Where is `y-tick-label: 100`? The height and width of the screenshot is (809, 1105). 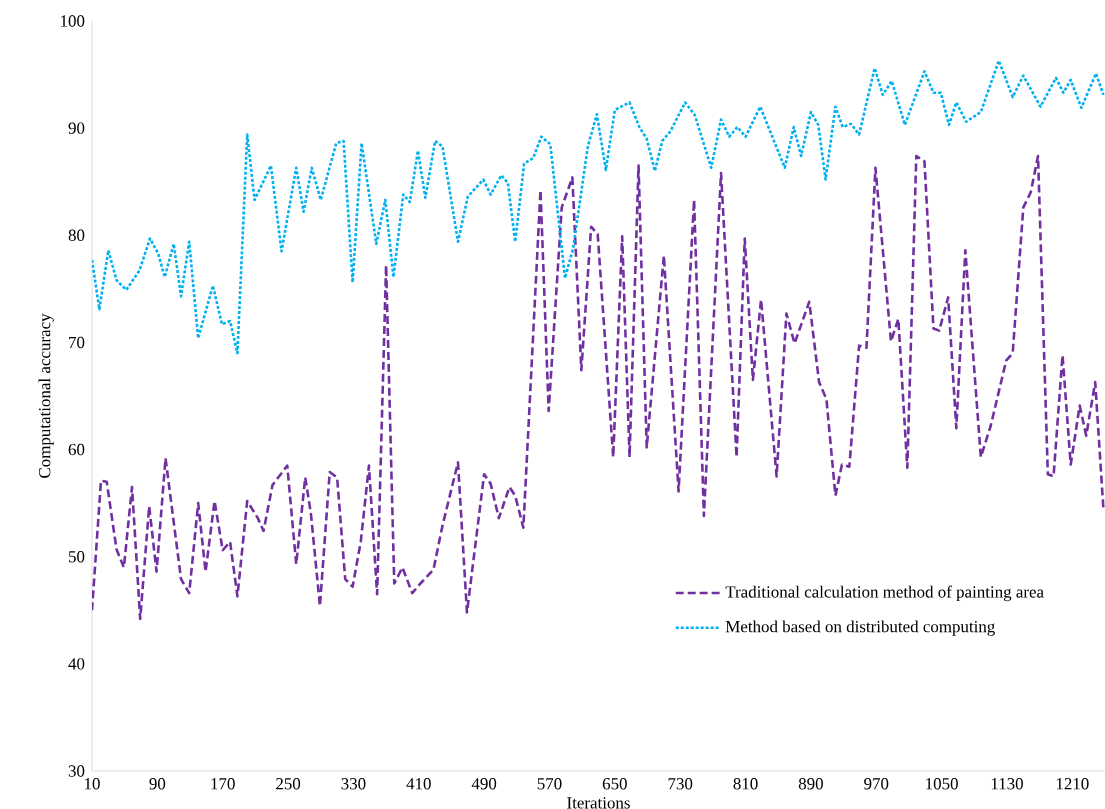 y-tick-label: 100 is located at coordinates (73, 21).